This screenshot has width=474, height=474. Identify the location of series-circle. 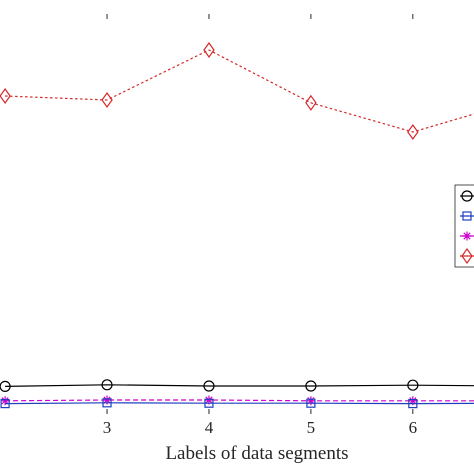
(237, 385).